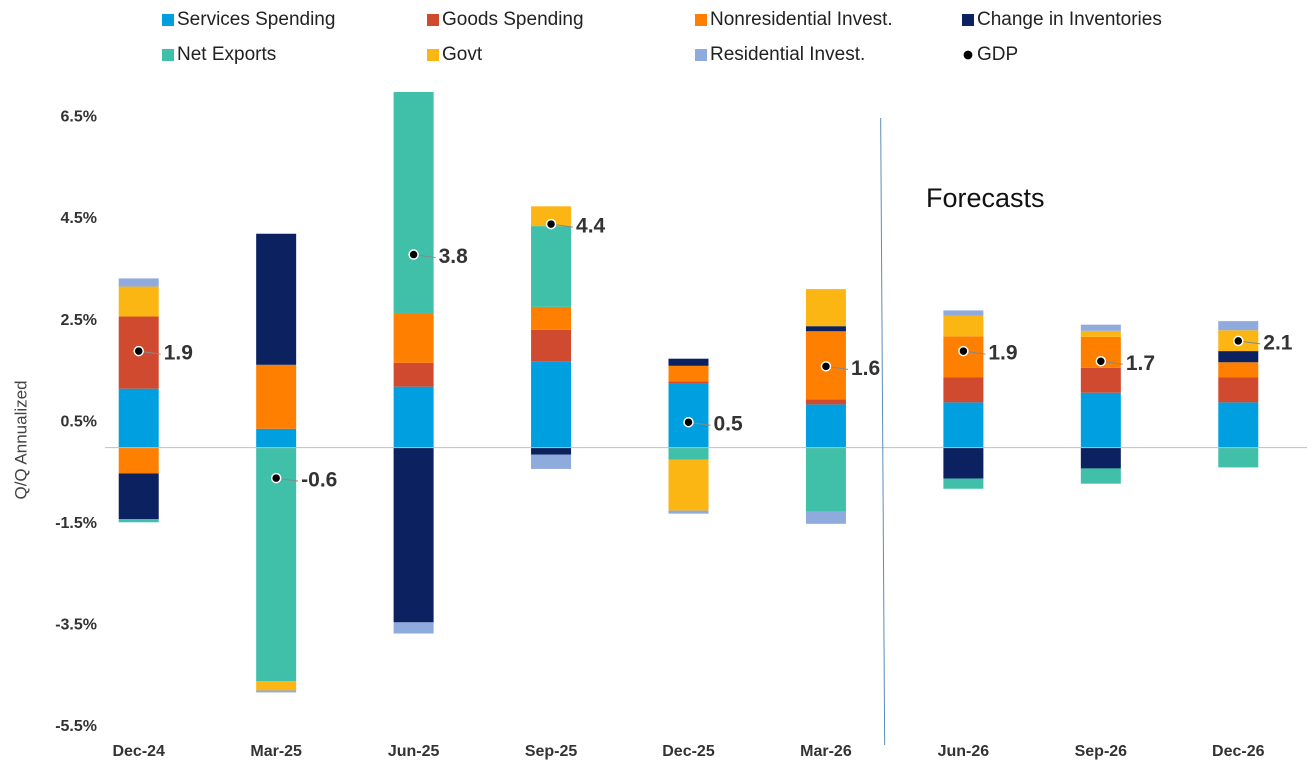 This screenshot has width=1314, height=765. Describe the element at coordinates (729, 424) in the screenshot. I see `data-label: 0.5` at that location.